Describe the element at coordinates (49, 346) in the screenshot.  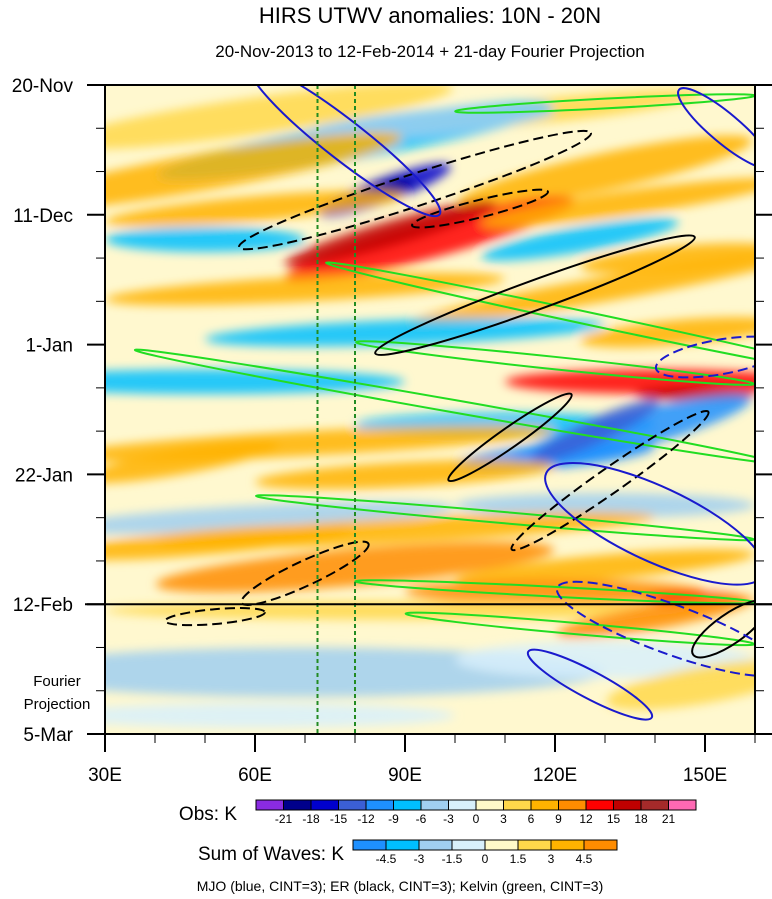
I see `y-tick-label: 1-Jan` at that location.